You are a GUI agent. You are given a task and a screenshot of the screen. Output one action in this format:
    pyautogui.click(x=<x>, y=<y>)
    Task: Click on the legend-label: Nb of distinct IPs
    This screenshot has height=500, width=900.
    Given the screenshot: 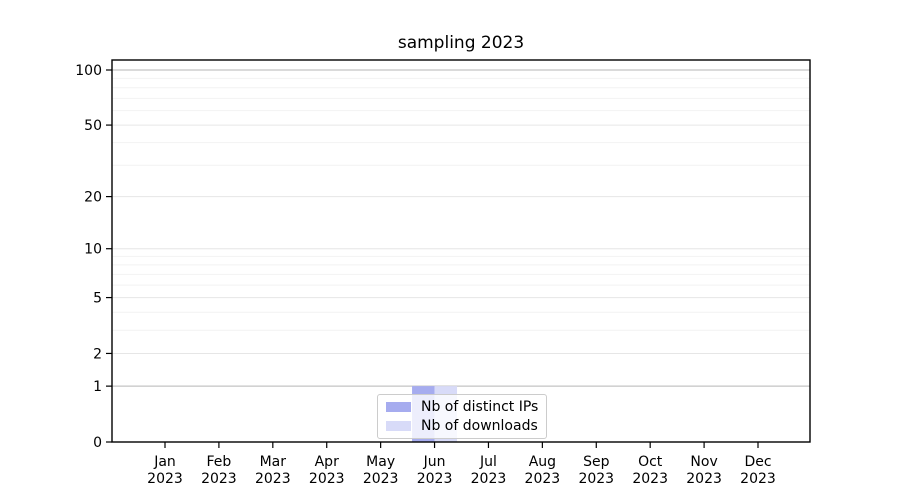 What is the action you would take?
    pyautogui.click(x=480, y=407)
    